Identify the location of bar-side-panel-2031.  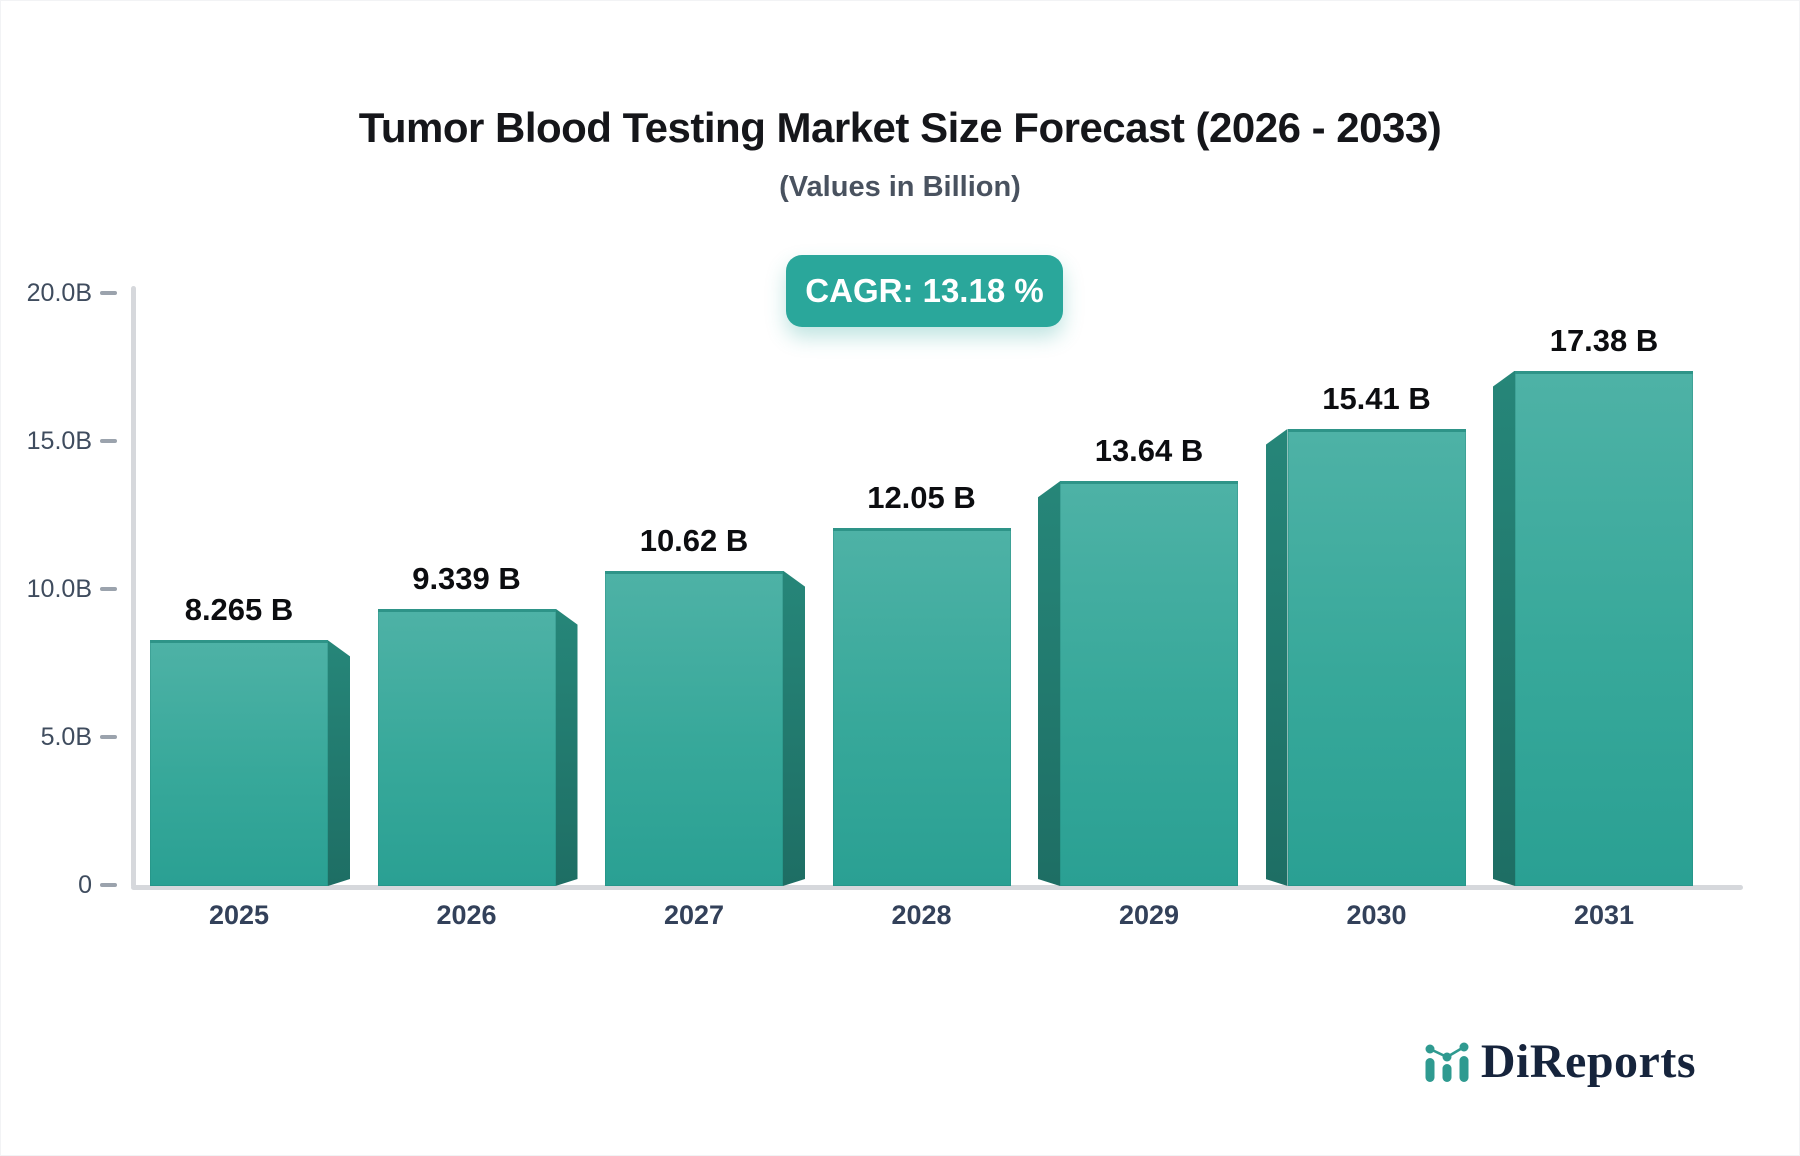
(1504, 628).